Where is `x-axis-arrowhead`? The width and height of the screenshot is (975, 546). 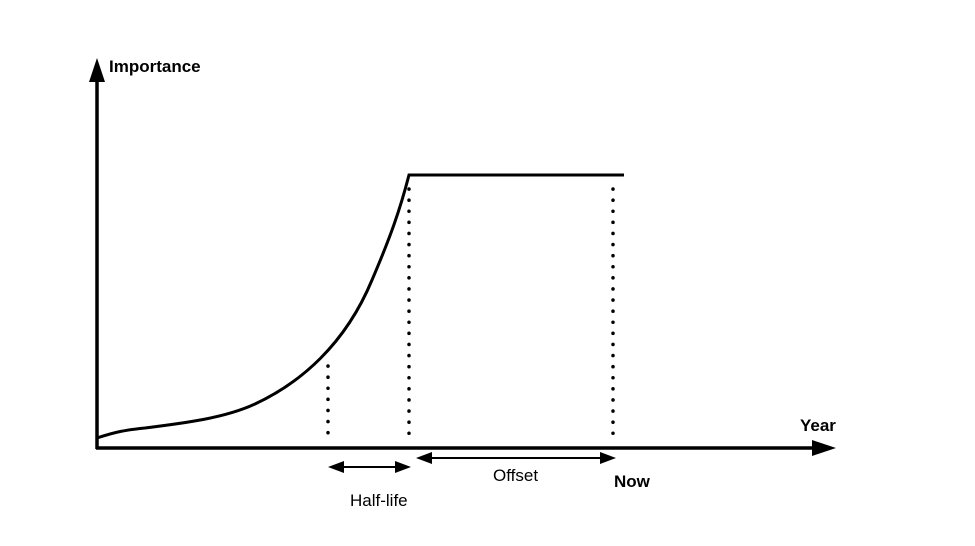
x-axis-arrowhead is located at coordinates (824, 448).